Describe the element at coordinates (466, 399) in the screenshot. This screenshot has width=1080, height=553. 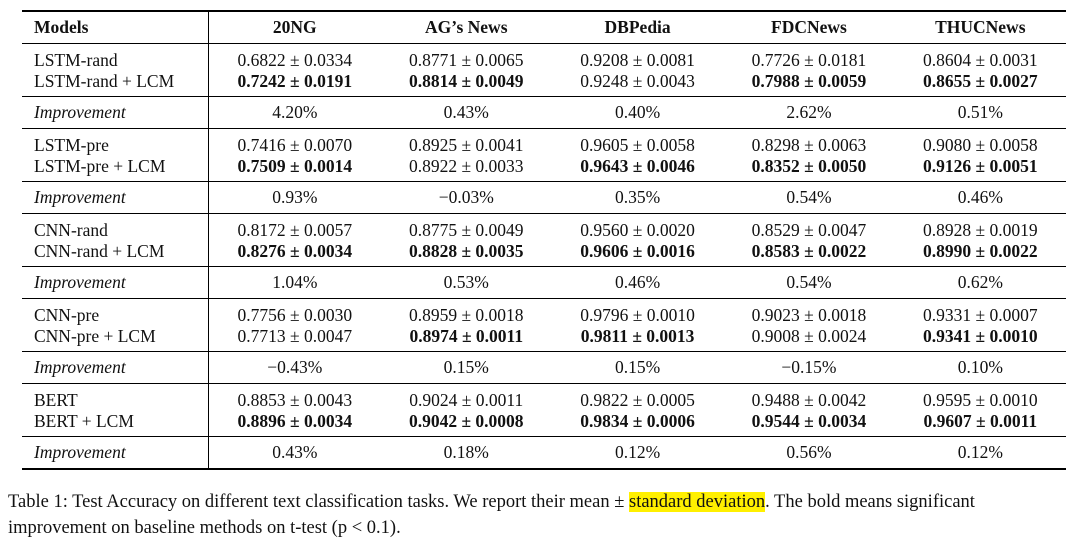
I see `score-value: 0.9024 ± 0.0011` at that location.